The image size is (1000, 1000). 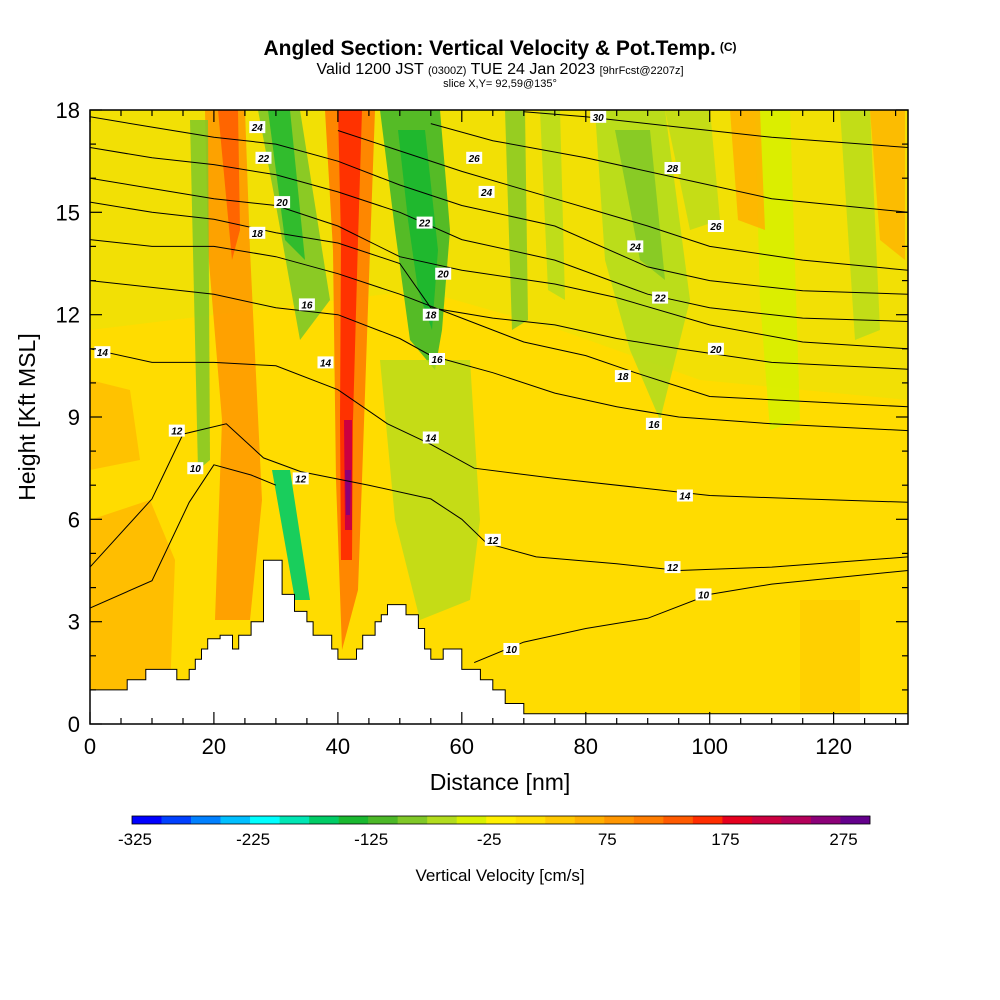 I want to click on x-tick-label: 100, so click(x=709, y=746).